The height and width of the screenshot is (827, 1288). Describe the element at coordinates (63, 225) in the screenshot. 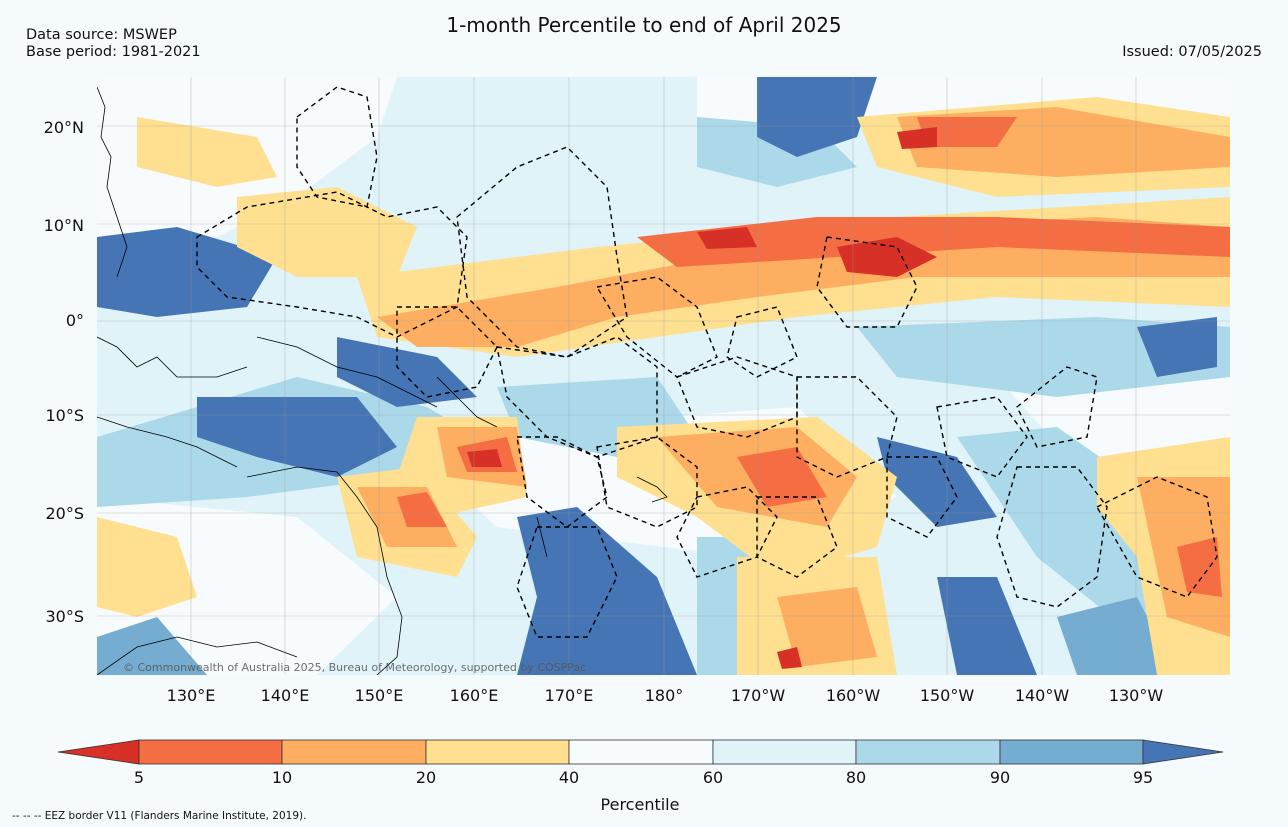

I see `lat-label-10n: 10°N` at that location.